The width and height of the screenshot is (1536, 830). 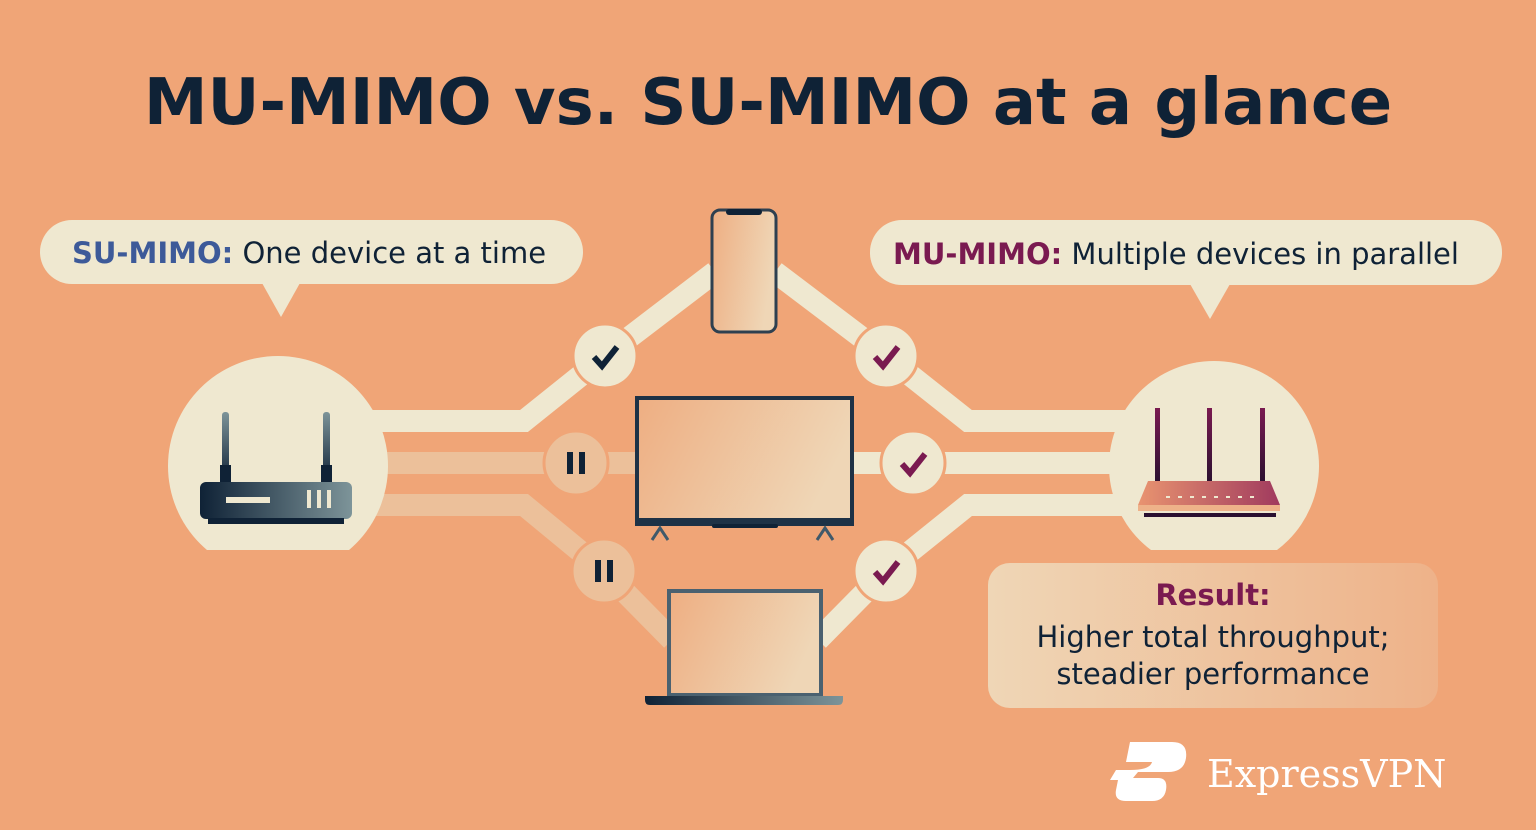 I want to click on su-mimo-text: One device at a time, so click(x=389, y=253).